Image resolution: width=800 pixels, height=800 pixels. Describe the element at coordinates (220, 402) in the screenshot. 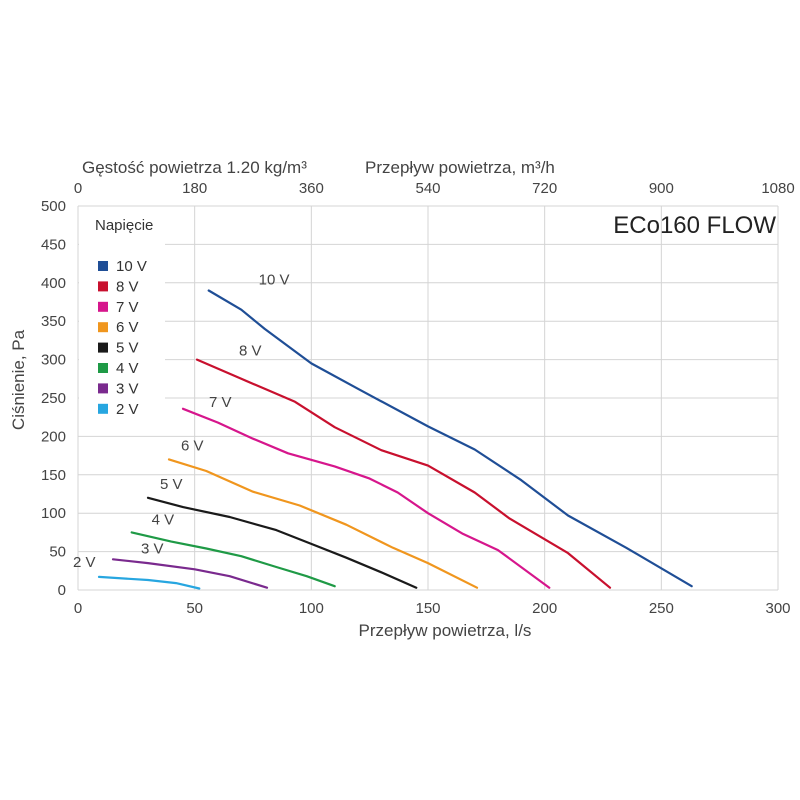

I see `series-curve-label: 7 V` at that location.